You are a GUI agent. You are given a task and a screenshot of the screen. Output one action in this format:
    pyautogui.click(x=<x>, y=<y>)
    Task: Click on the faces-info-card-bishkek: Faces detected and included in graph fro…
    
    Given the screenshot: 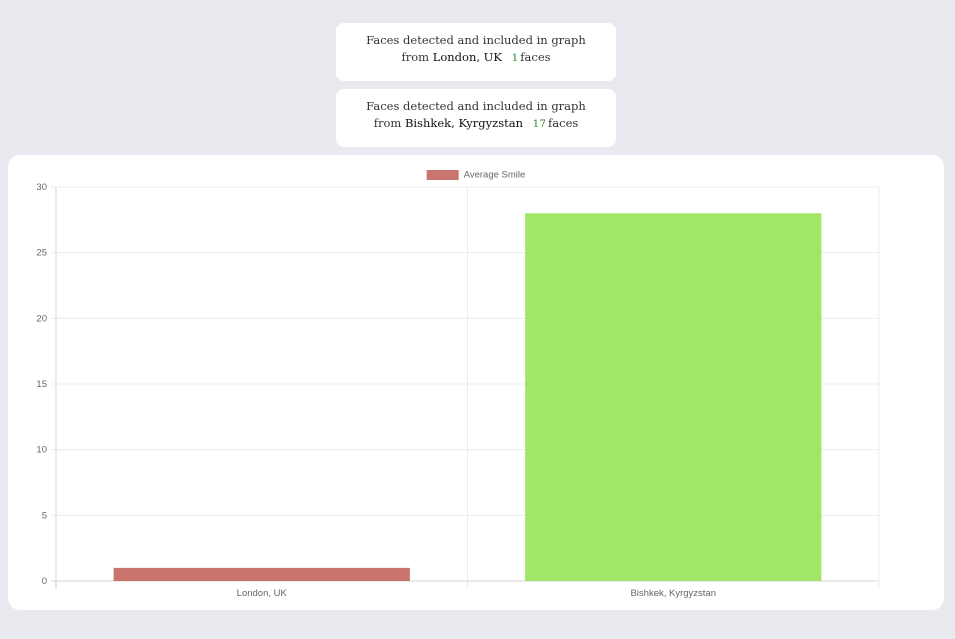 What is the action you would take?
    pyautogui.click(x=476, y=118)
    